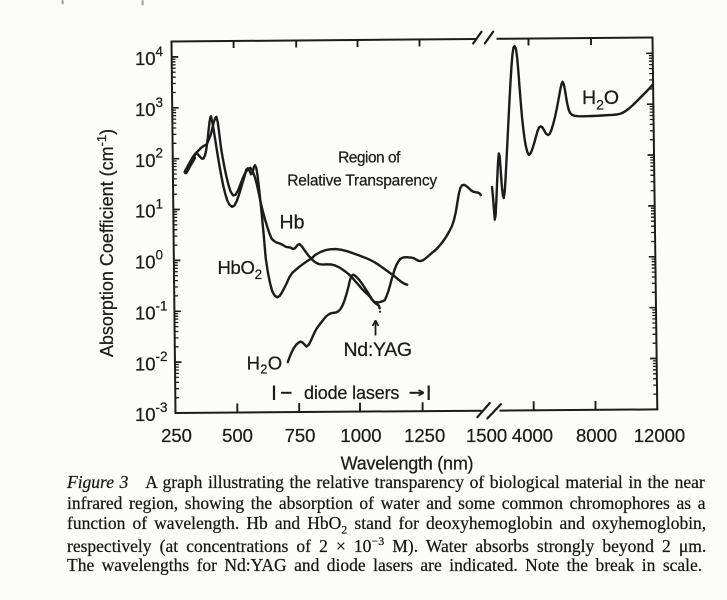  What do you see at coordinates (360, 435) in the screenshot?
I see `svg-text: 1000` at bounding box center [360, 435].